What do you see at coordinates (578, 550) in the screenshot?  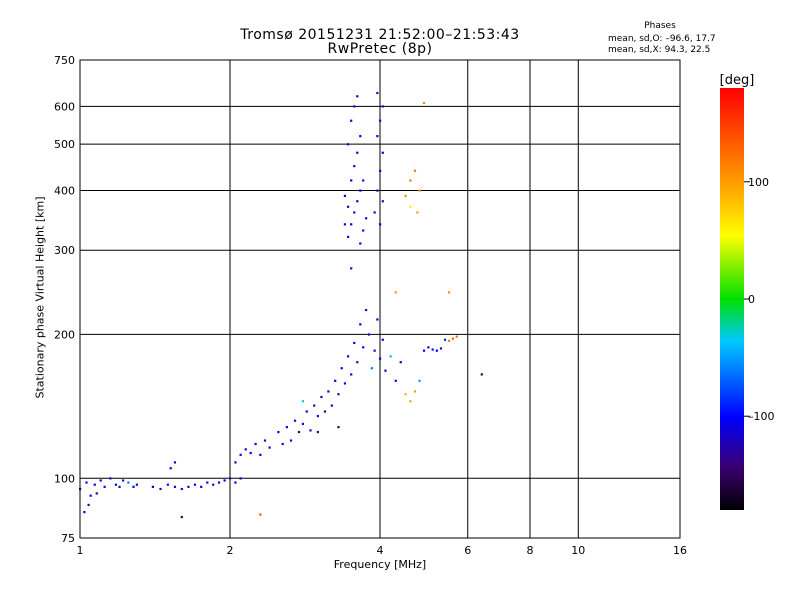 I see `x-tick-label: 10` at bounding box center [578, 550].